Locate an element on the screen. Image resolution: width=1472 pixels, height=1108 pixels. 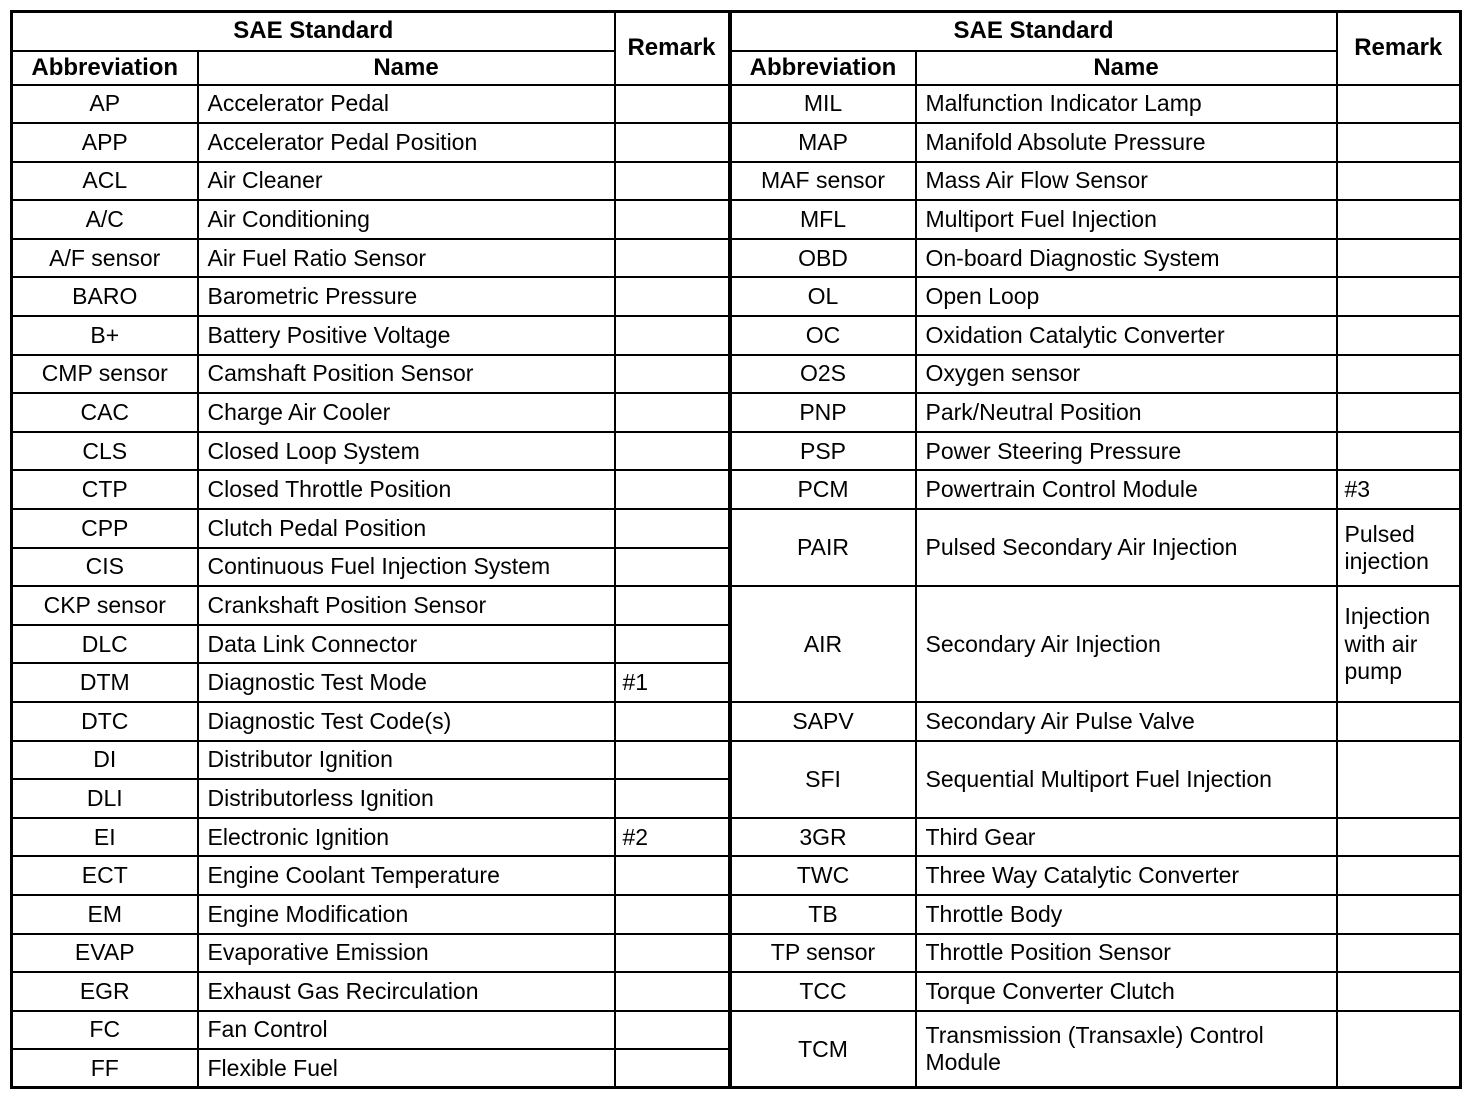
name-cell: Battery Positive Voltage is located at coordinates (406, 335).